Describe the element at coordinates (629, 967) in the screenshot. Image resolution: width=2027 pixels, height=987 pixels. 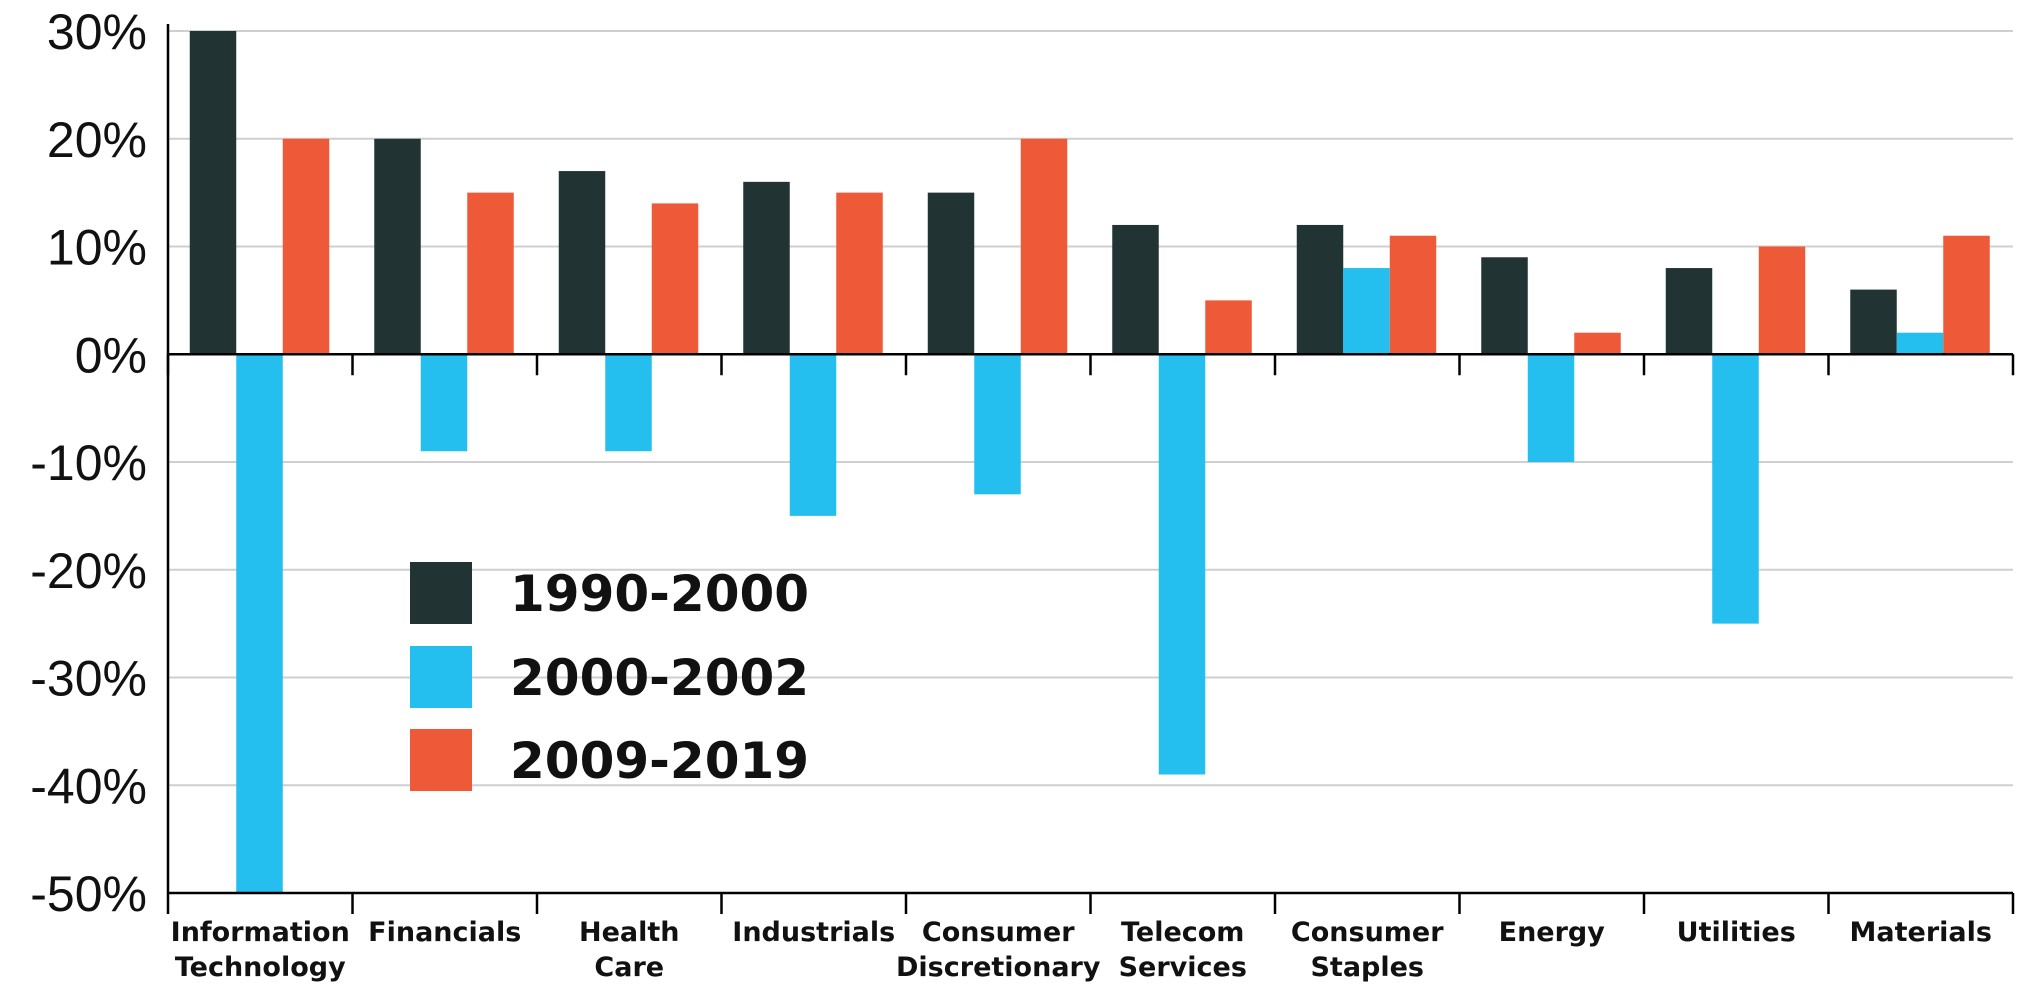
I see `x-tick-label-line: Care` at that location.